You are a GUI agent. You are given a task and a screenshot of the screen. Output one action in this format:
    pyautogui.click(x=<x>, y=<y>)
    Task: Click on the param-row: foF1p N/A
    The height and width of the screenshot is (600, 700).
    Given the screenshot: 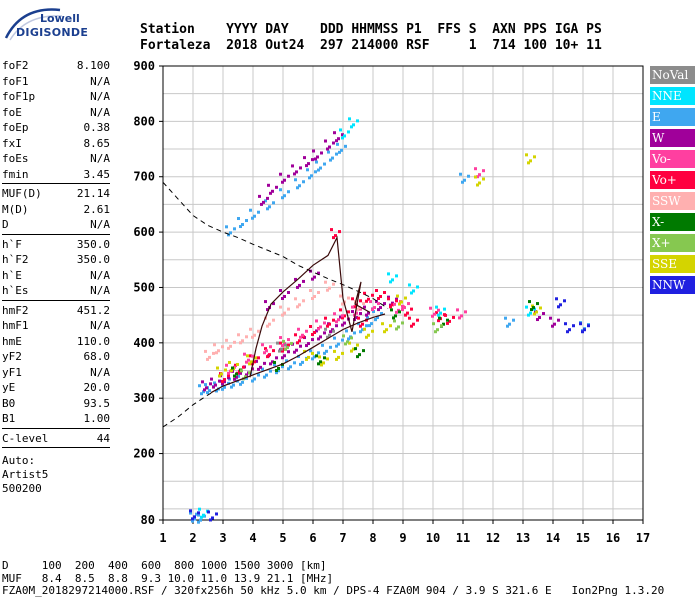 What is the action you would take?
    pyautogui.click(x=56, y=97)
    